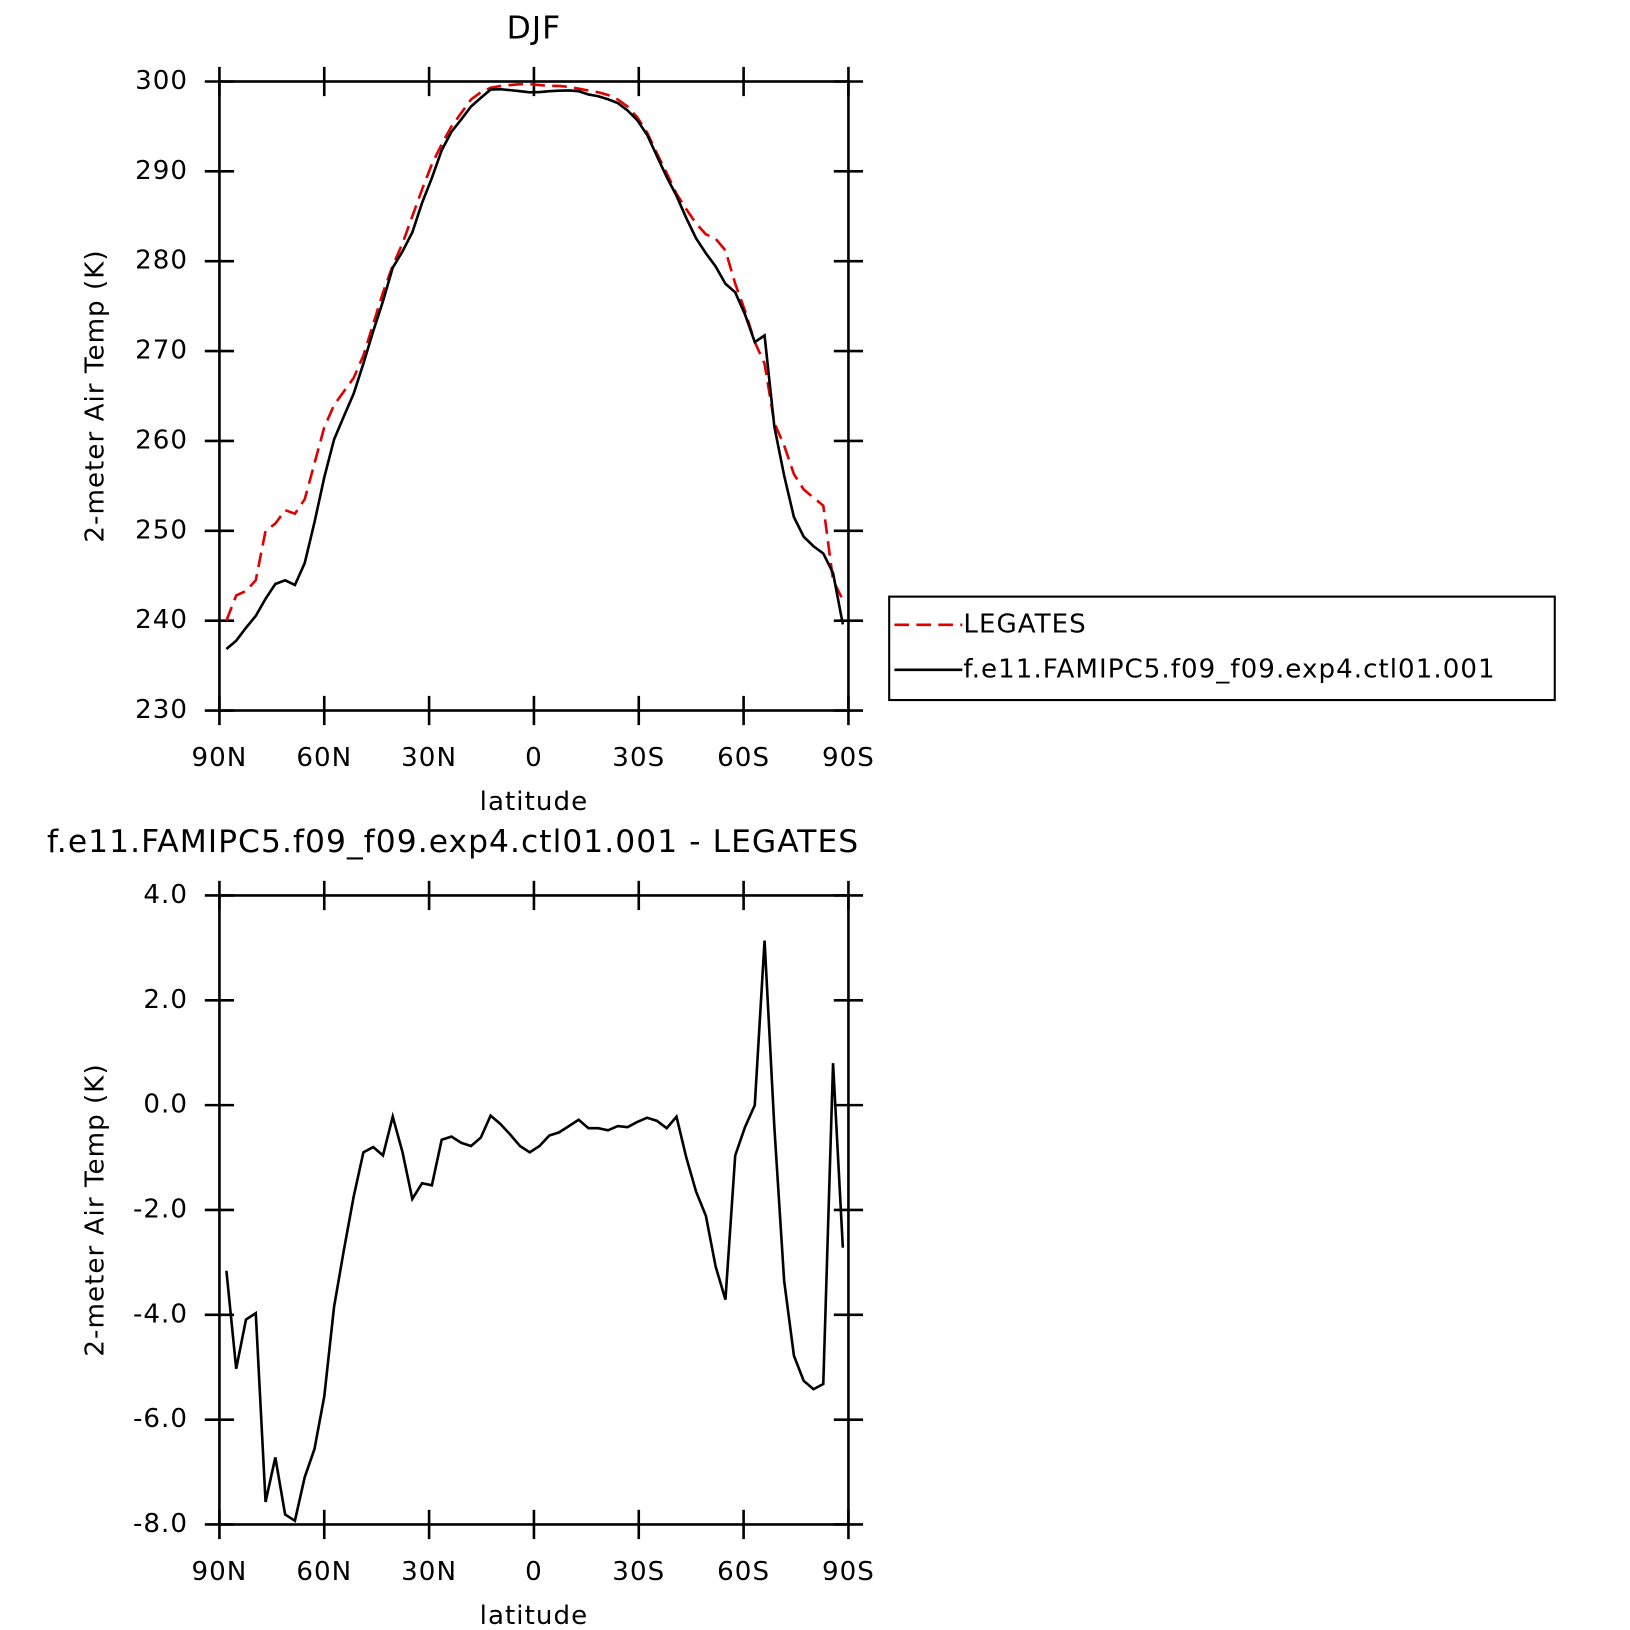  I want to click on legend-label: LEGATES, so click(1024, 624).